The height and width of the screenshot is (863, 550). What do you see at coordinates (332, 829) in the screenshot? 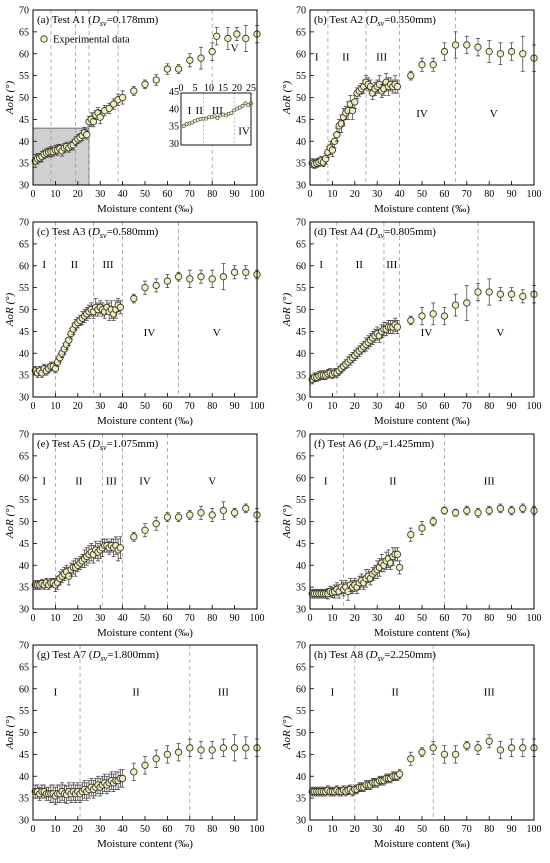
I see `x-tick-label: 10` at bounding box center [332, 829].